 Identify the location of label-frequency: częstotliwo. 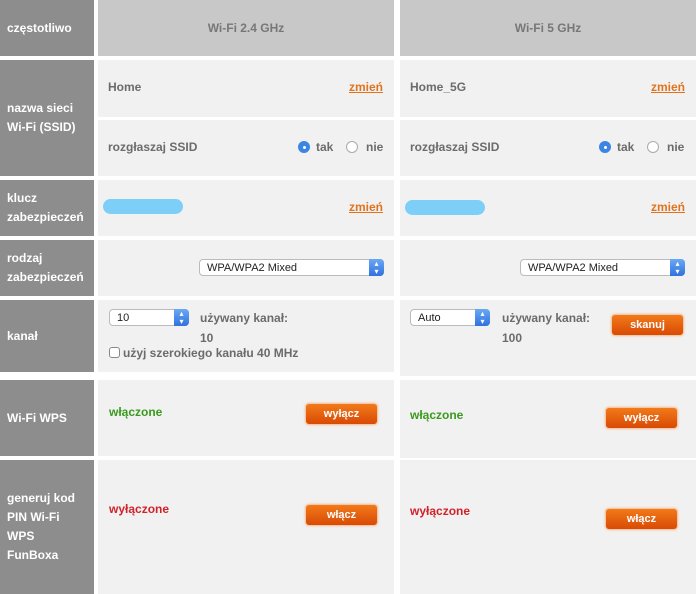
(47, 28).